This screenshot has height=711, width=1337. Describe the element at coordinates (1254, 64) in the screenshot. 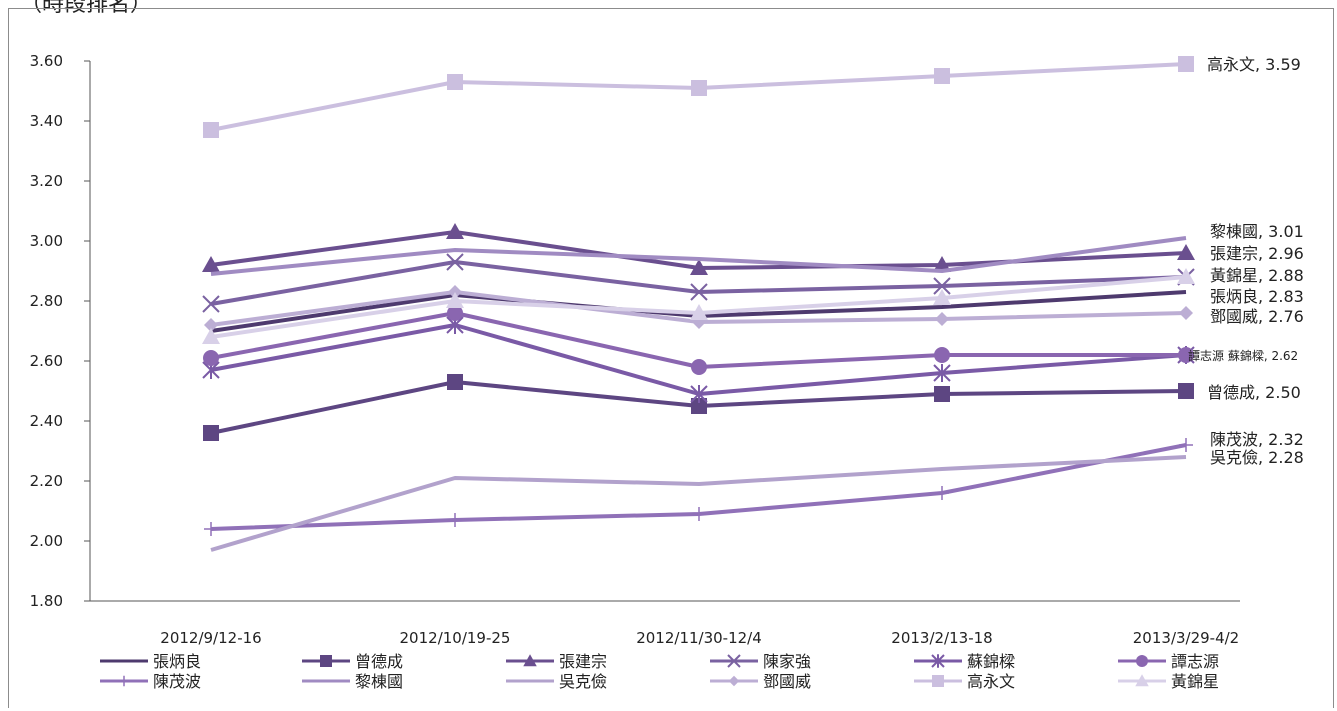

I see `end-label: 高永文, 3.59` at that location.